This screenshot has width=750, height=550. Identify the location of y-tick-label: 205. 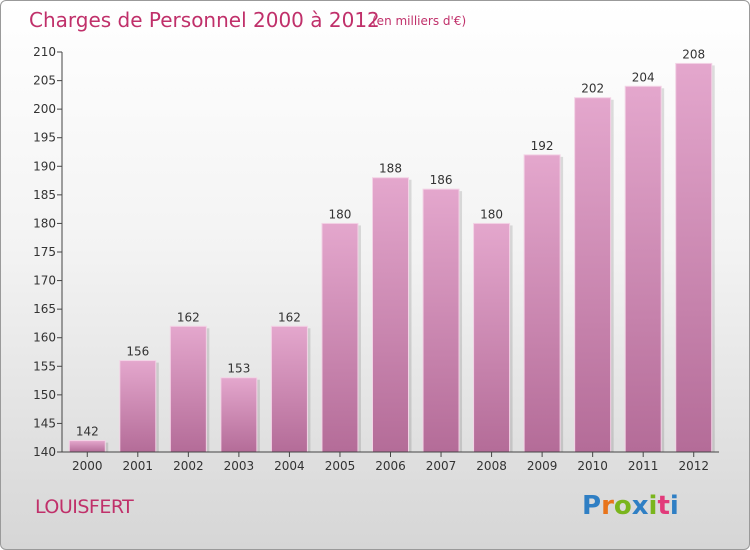
(44, 81).